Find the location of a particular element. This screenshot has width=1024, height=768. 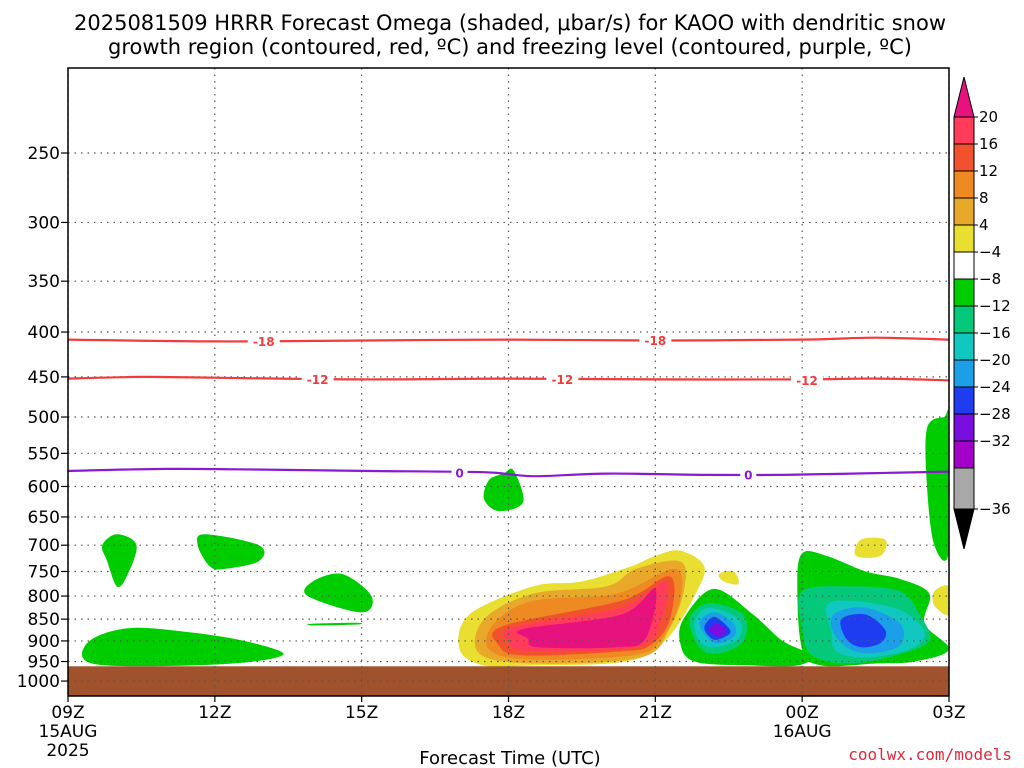

contour-label-bg--12-0 is located at coordinates (317, 379).